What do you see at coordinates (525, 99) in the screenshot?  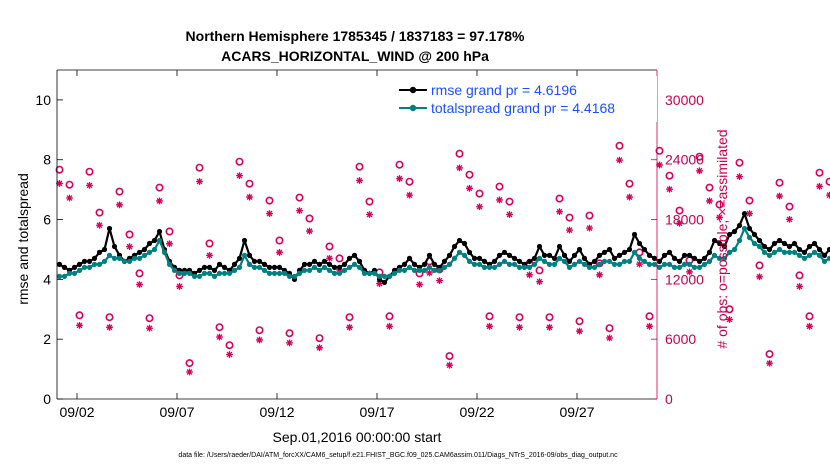 I see `legend-background` at bounding box center [525, 99].